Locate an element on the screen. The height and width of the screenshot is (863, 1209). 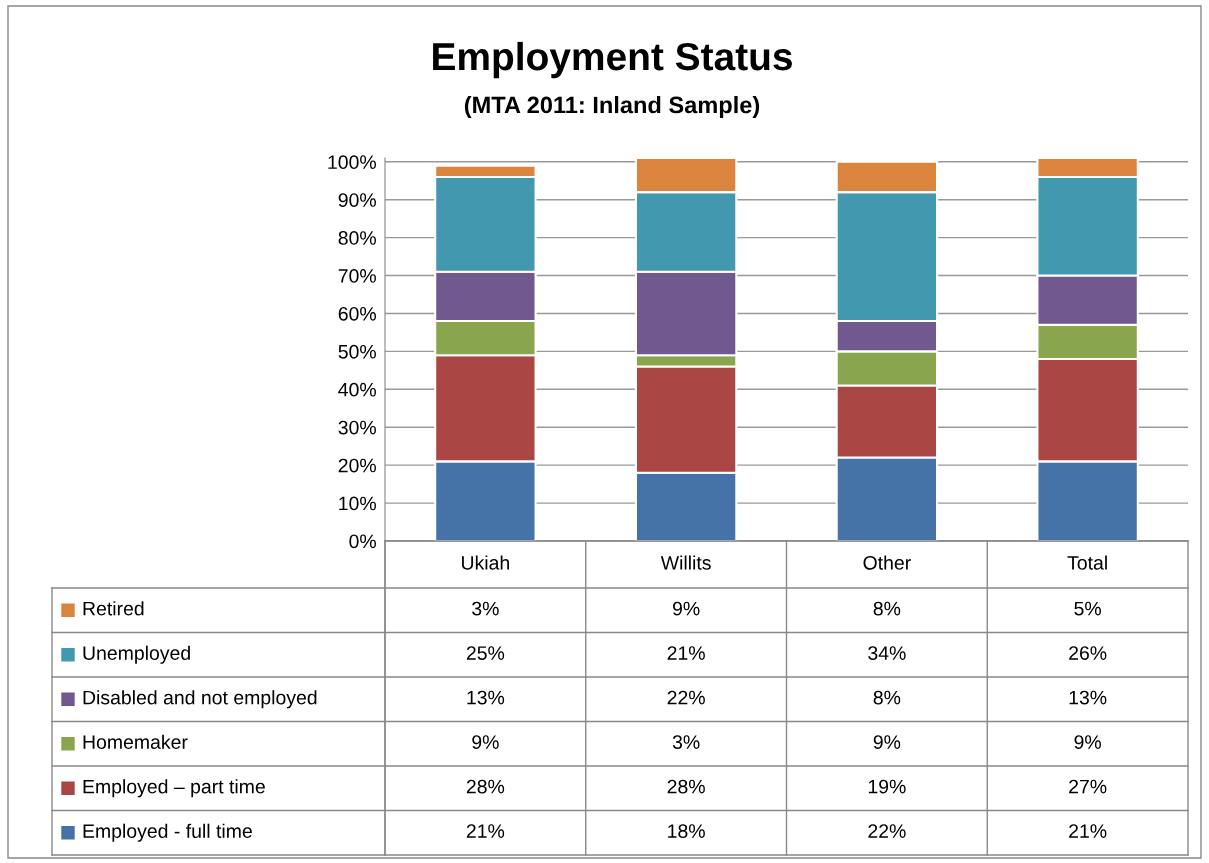
legend-label: Homemaker is located at coordinates (135, 741).